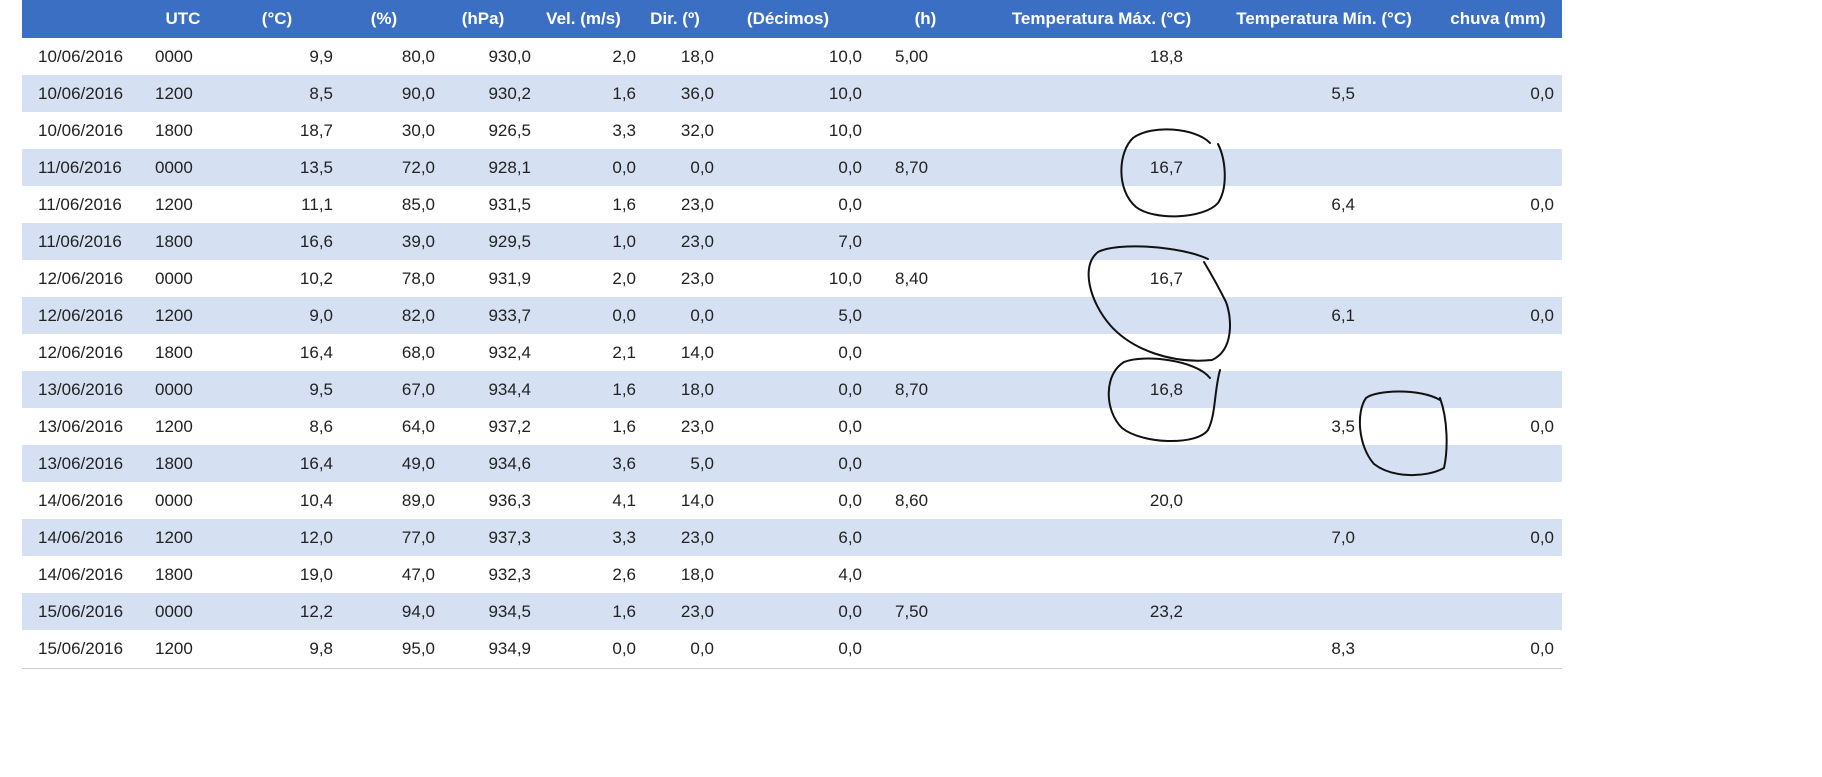 This screenshot has height=777, width=1822. I want to click on cell-temp-max: 20,0, so click(1166, 500).